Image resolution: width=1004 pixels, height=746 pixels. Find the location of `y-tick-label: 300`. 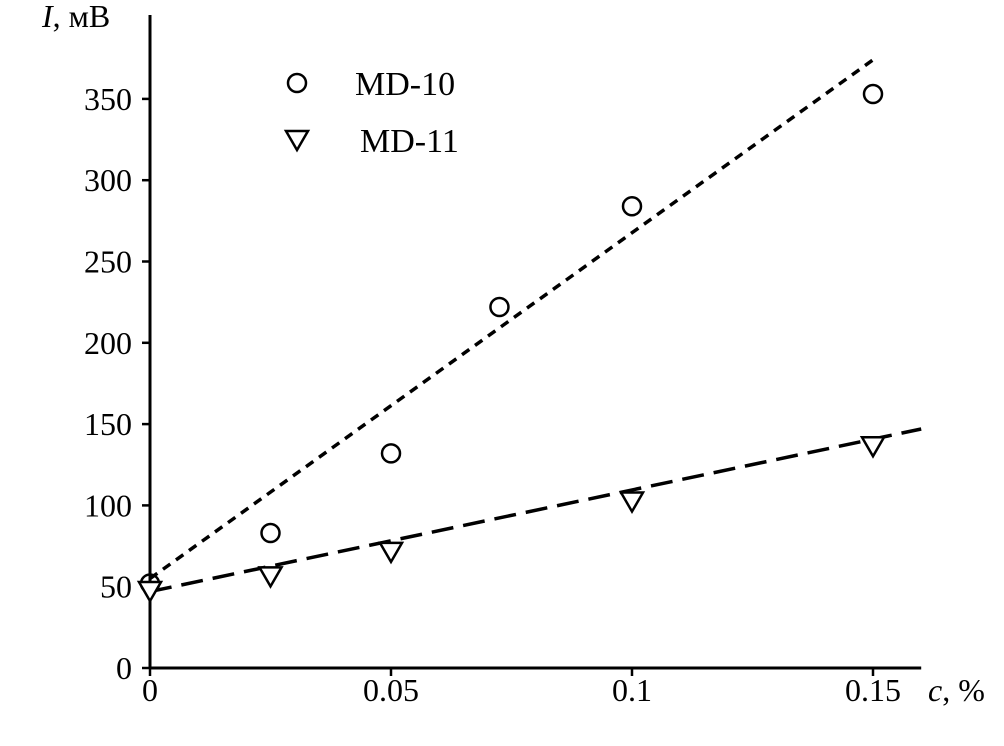

y-tick-label: 300 is located at coordinates (108, 180).